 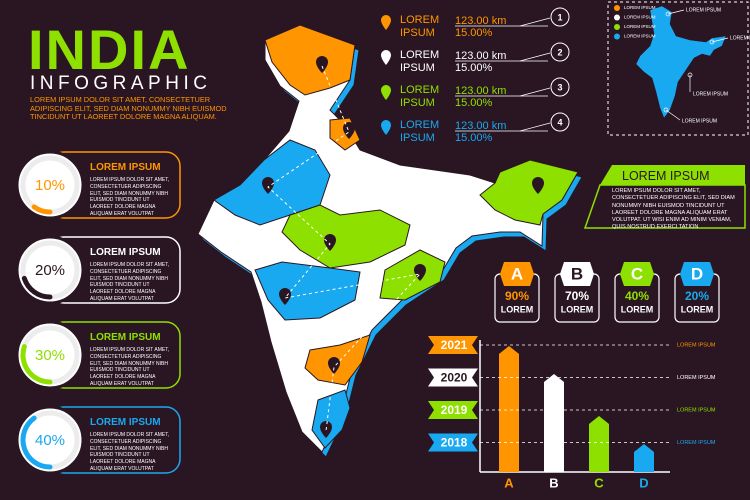 What do you see at coordinates (637, 296) in the screenshot?
I see `badge-percent: 40%` at bounding box center [637, 296].